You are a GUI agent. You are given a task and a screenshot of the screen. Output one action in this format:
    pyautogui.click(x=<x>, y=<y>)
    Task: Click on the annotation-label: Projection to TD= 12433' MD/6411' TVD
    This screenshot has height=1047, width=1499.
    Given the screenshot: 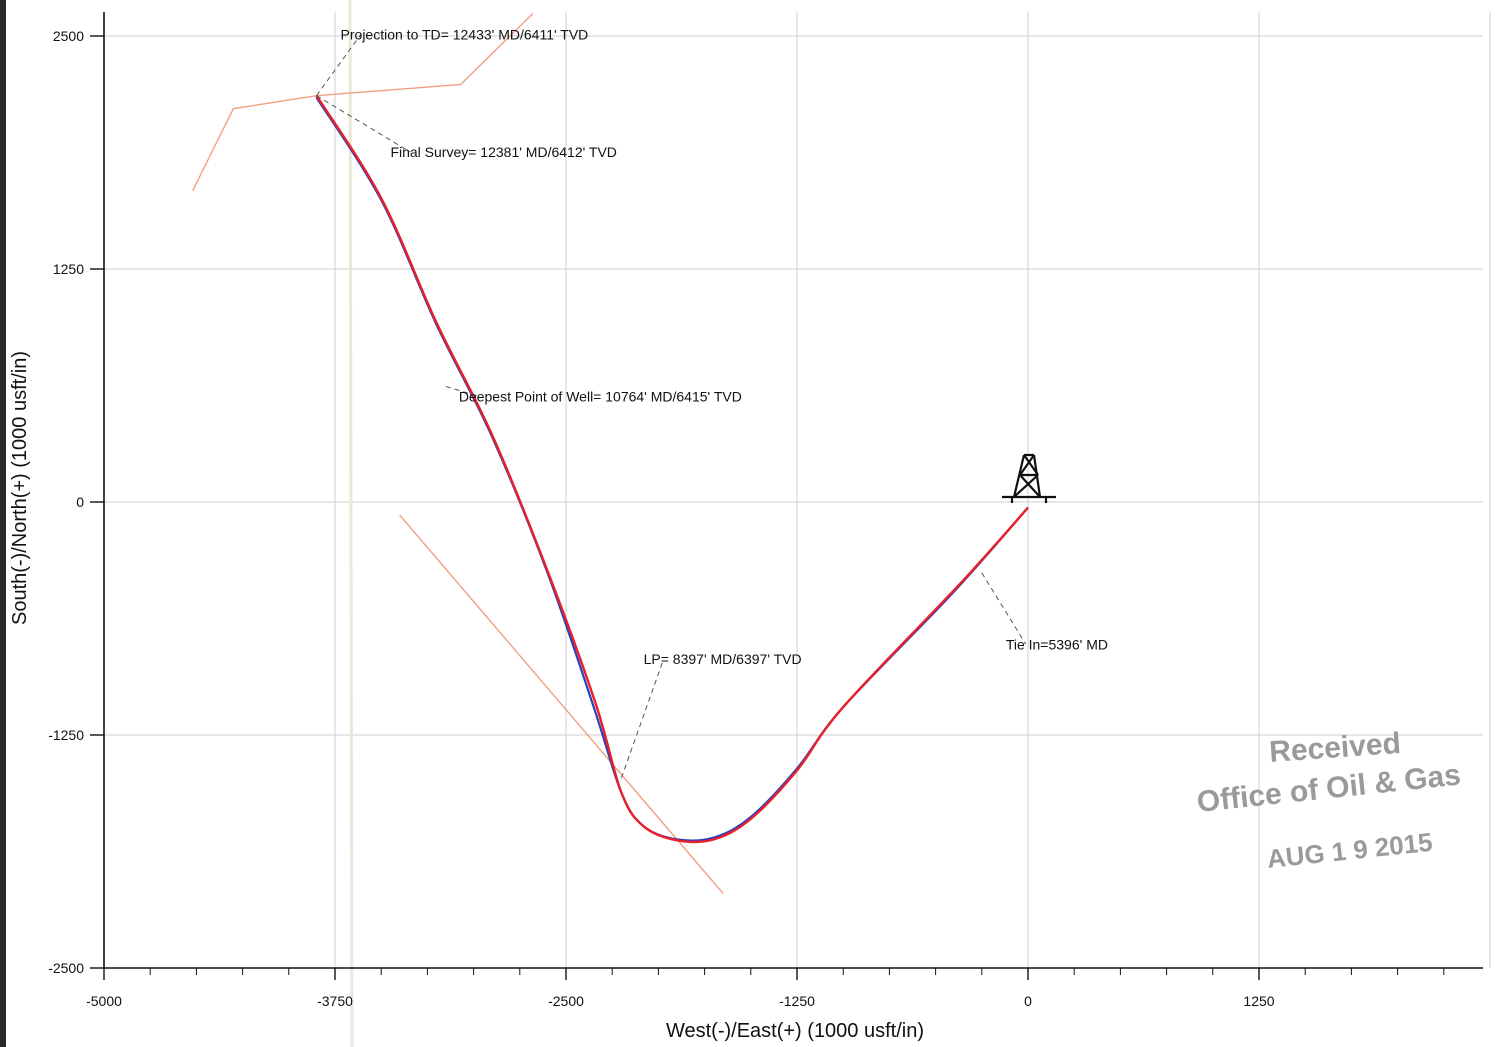 What is the action you would take?
    pyautogui.click(x=465, y=35)
    